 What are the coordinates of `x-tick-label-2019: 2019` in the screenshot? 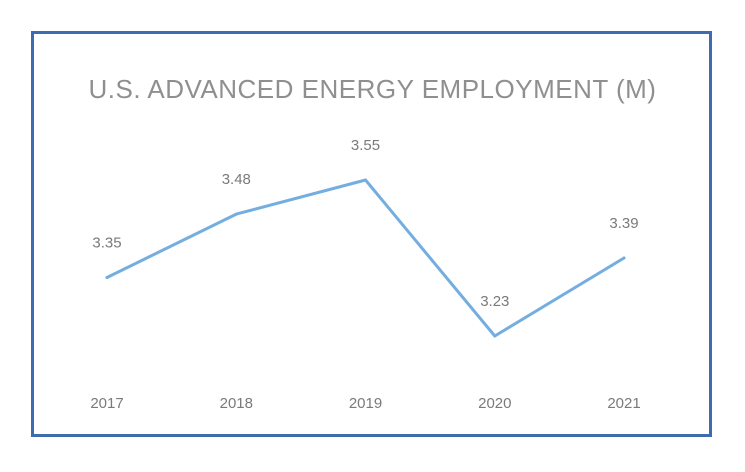 It's located at (365, 403).